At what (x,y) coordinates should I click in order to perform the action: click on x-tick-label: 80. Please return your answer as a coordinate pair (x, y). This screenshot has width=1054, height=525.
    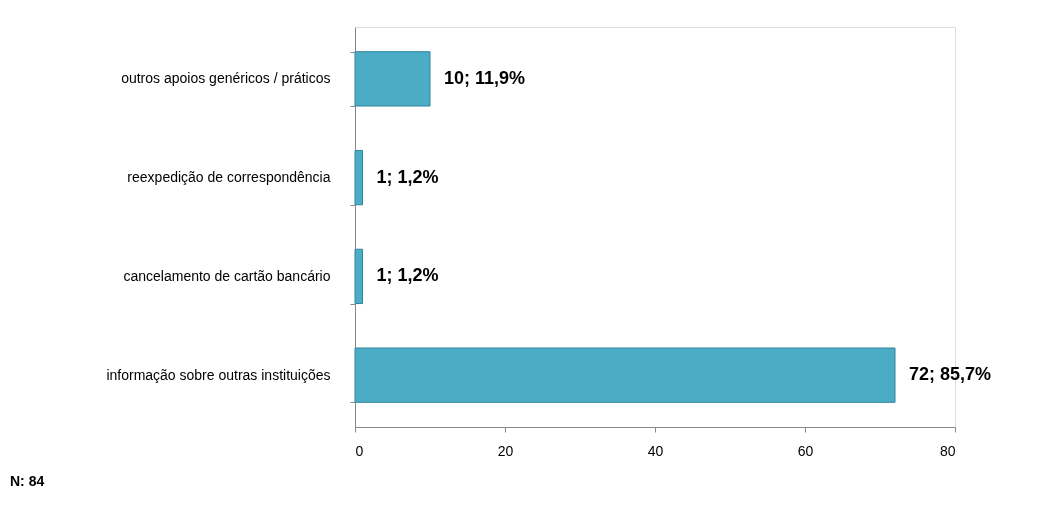
    Looking at the image, I should click on (947, 450).